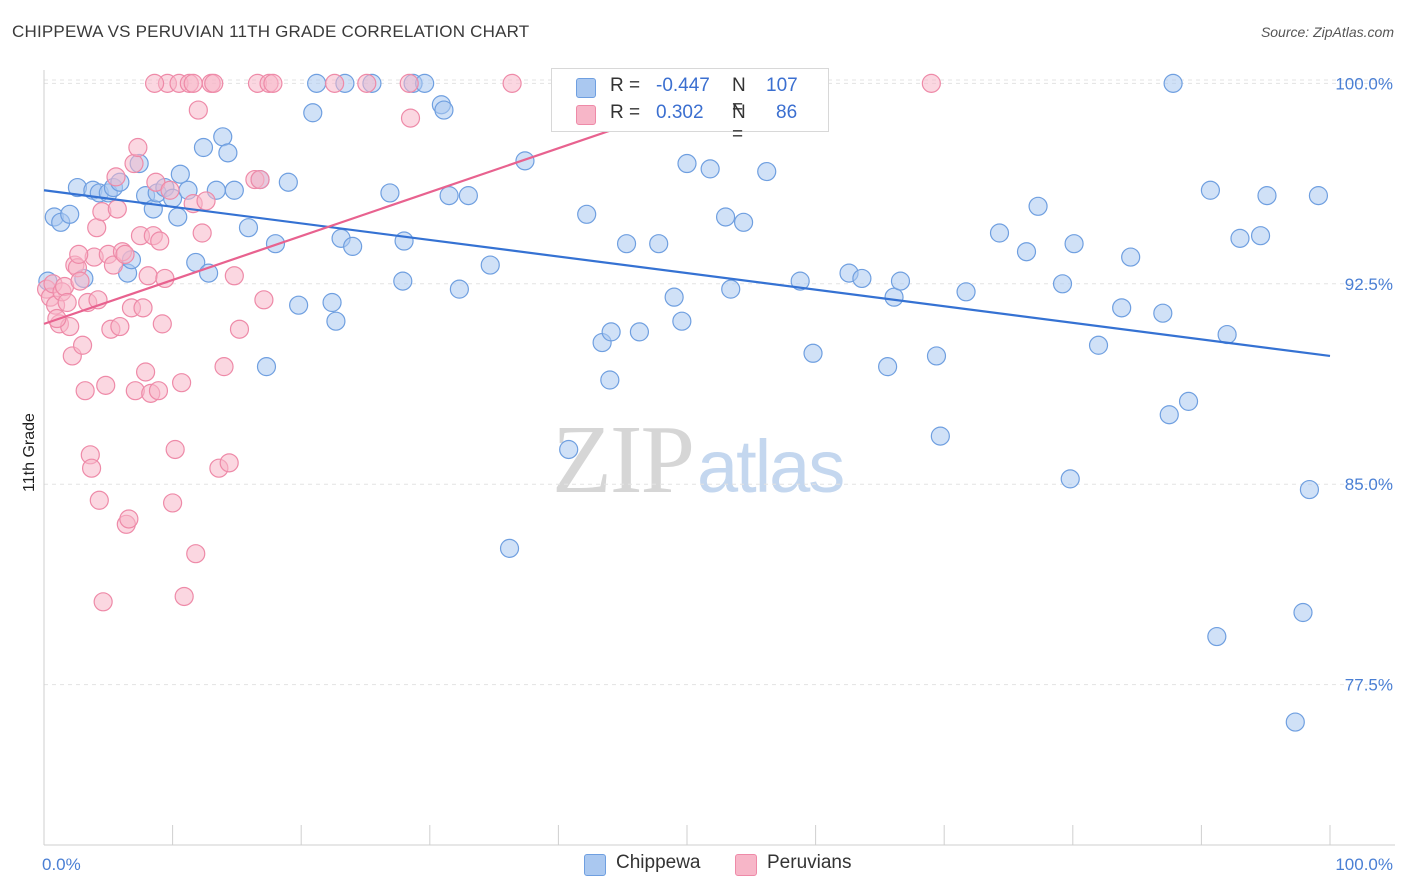 The image size is (1406, 892). Describe the element at coordinates (809, 862) in the screenshot. I see `legend-label-peruvians: Peruvians` at that location.